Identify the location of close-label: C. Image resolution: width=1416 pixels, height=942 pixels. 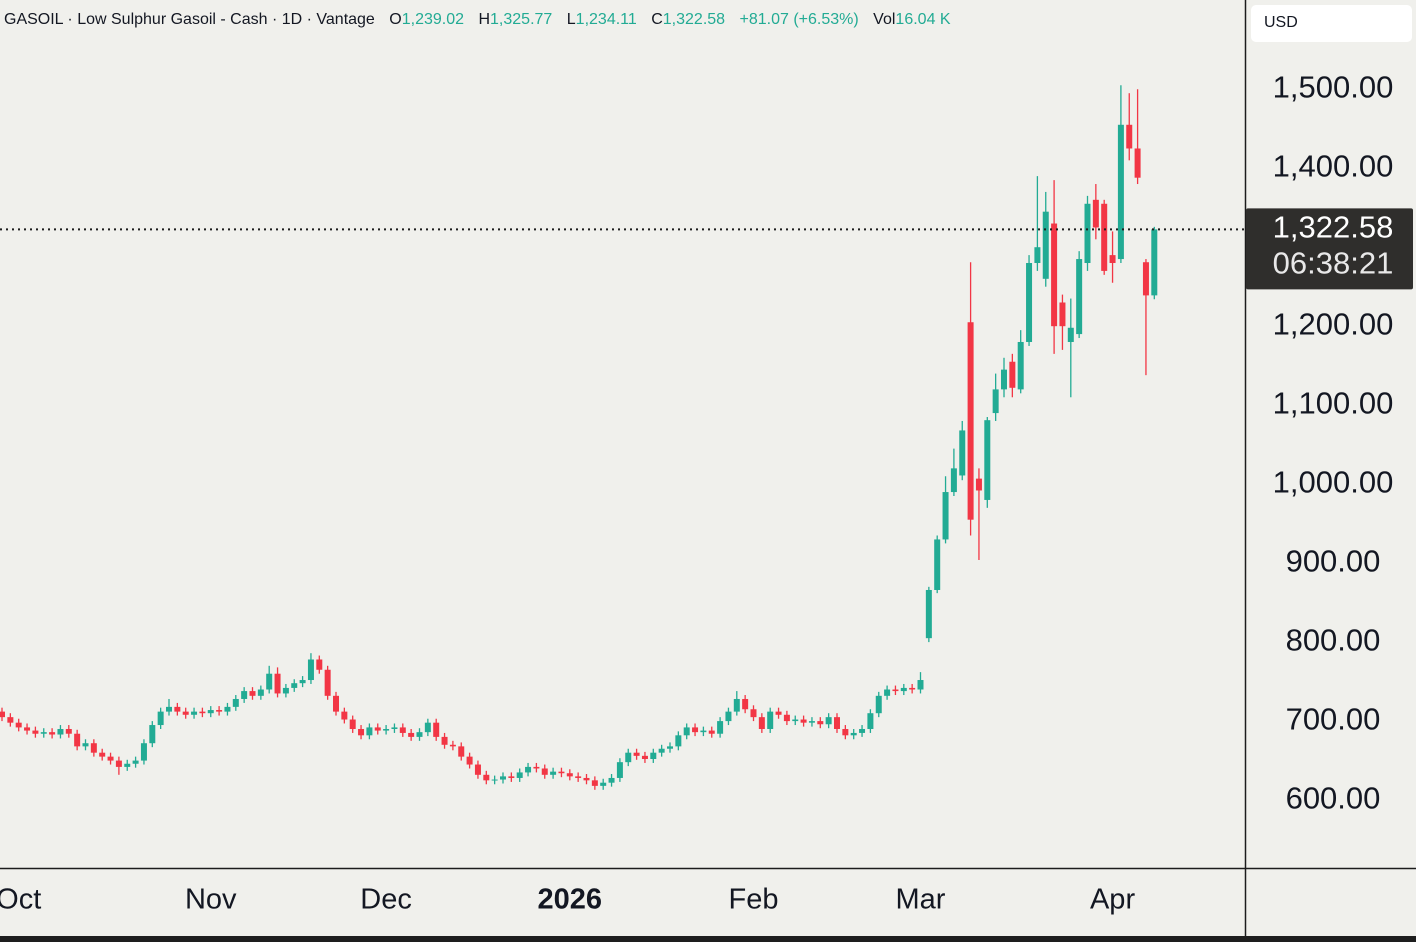
(657, 19).